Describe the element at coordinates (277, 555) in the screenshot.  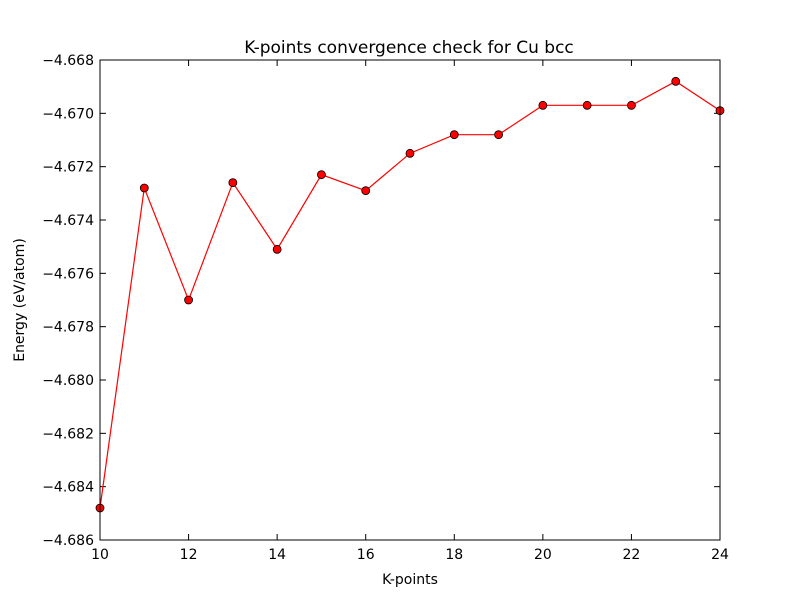
I see `x-tick-label: 14` at that location.